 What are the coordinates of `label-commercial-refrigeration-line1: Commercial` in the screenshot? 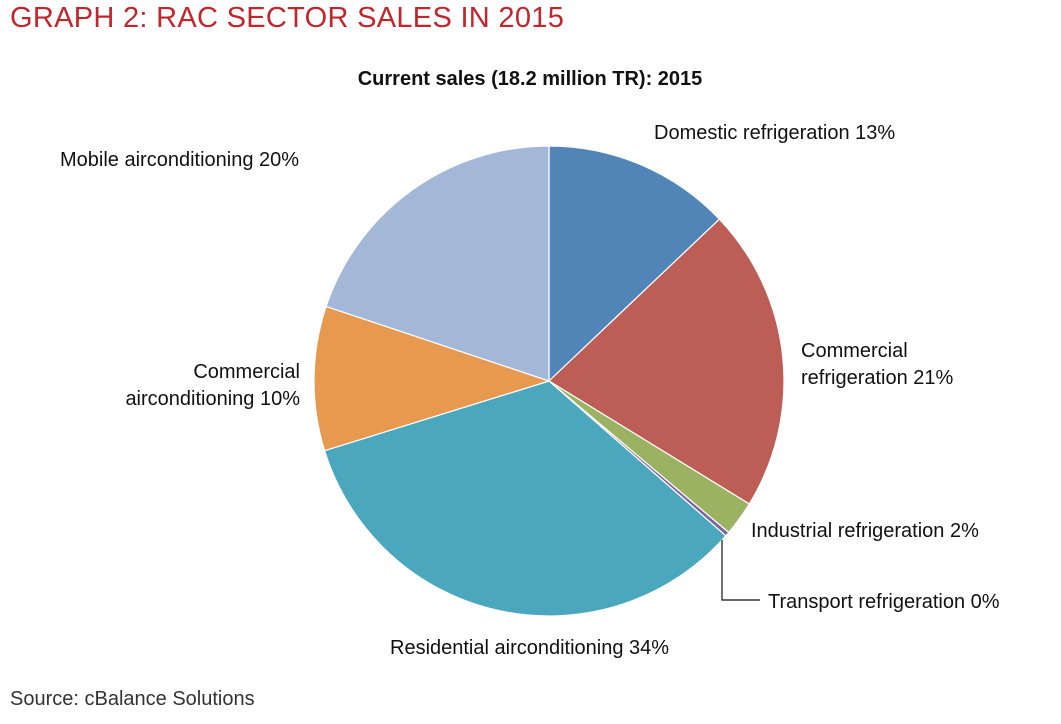 It's located at (854, 351).